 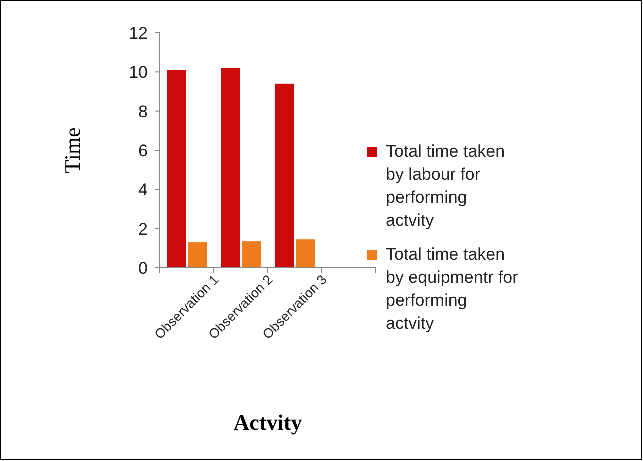 What do you see at coordinates (143, 229) in the screenshot?
I see `y-tick-label: 2` at bounding box center [143, 229].